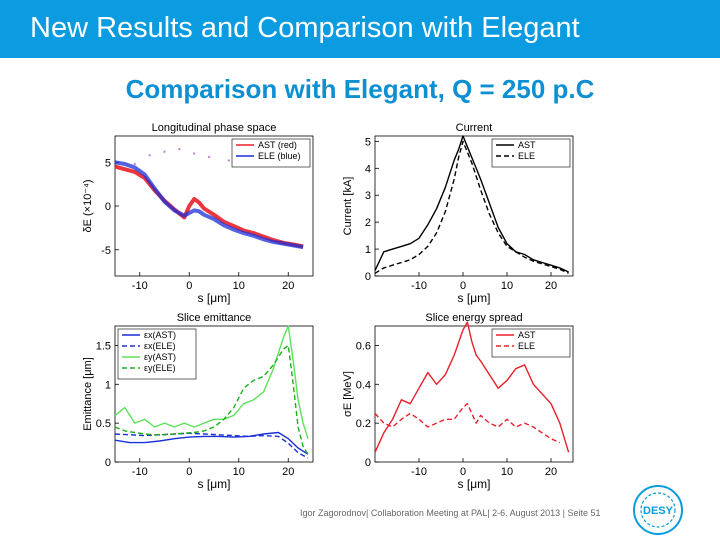 The width and height of the screenshot is (720, 540). What do you see at coordinates (463, 286) in the screenshot?
I see `current-xtick-label: 0` at bounding box center [463, 286].